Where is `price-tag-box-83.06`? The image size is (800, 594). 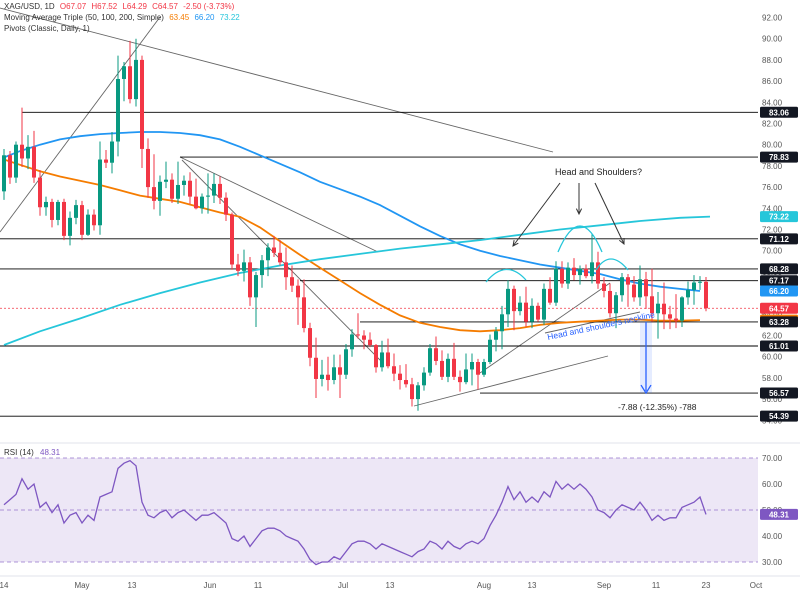 price-tag-box-83.06 is located at coordinates (779, 112).